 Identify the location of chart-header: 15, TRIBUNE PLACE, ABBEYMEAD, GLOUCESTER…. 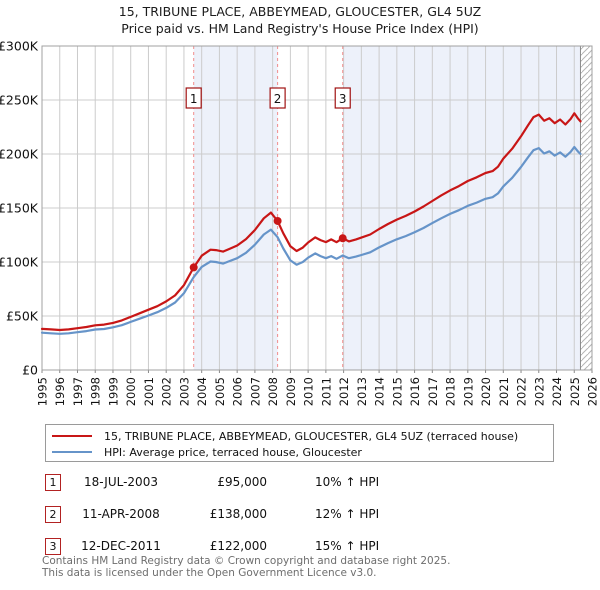
(300, 20).